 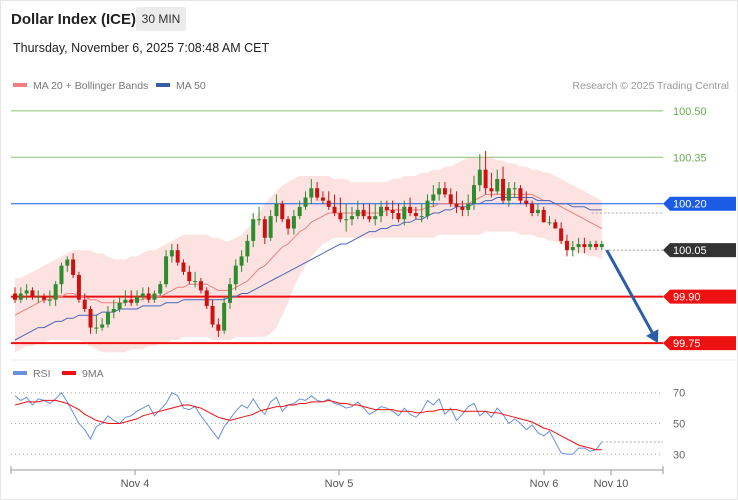 I want to click on legend-rsi: RSI, so click(x=32, y=374).